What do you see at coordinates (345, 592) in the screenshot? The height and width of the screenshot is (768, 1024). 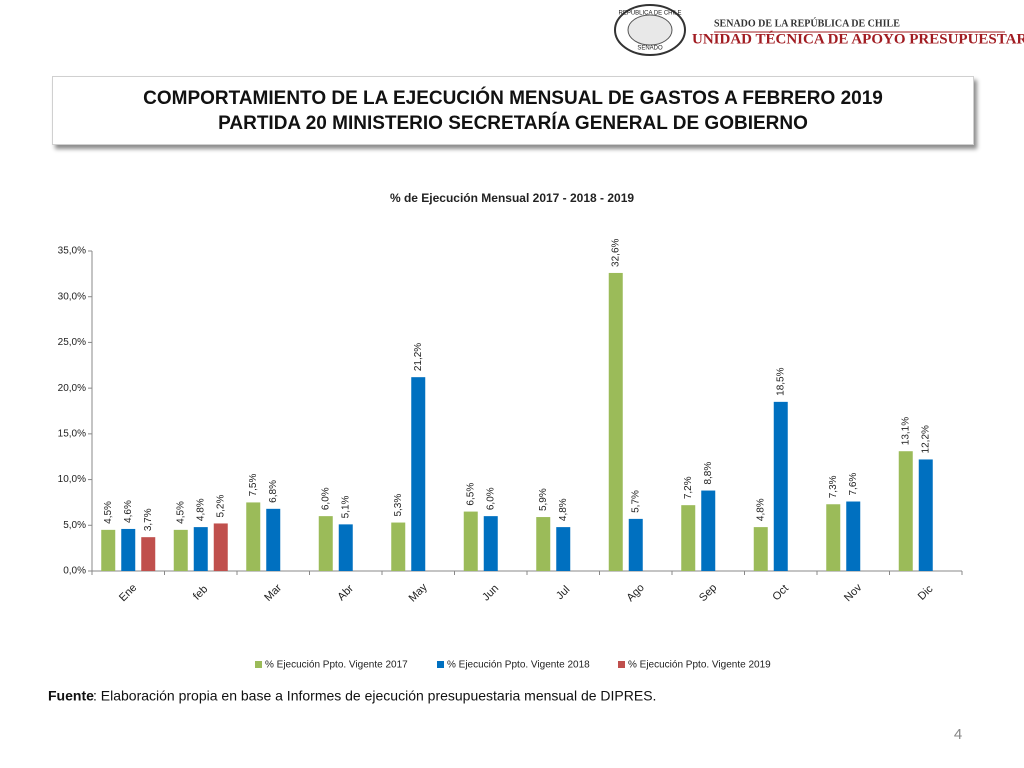 I see `x-tick-label: Abr` at bounding box center [345, 592].